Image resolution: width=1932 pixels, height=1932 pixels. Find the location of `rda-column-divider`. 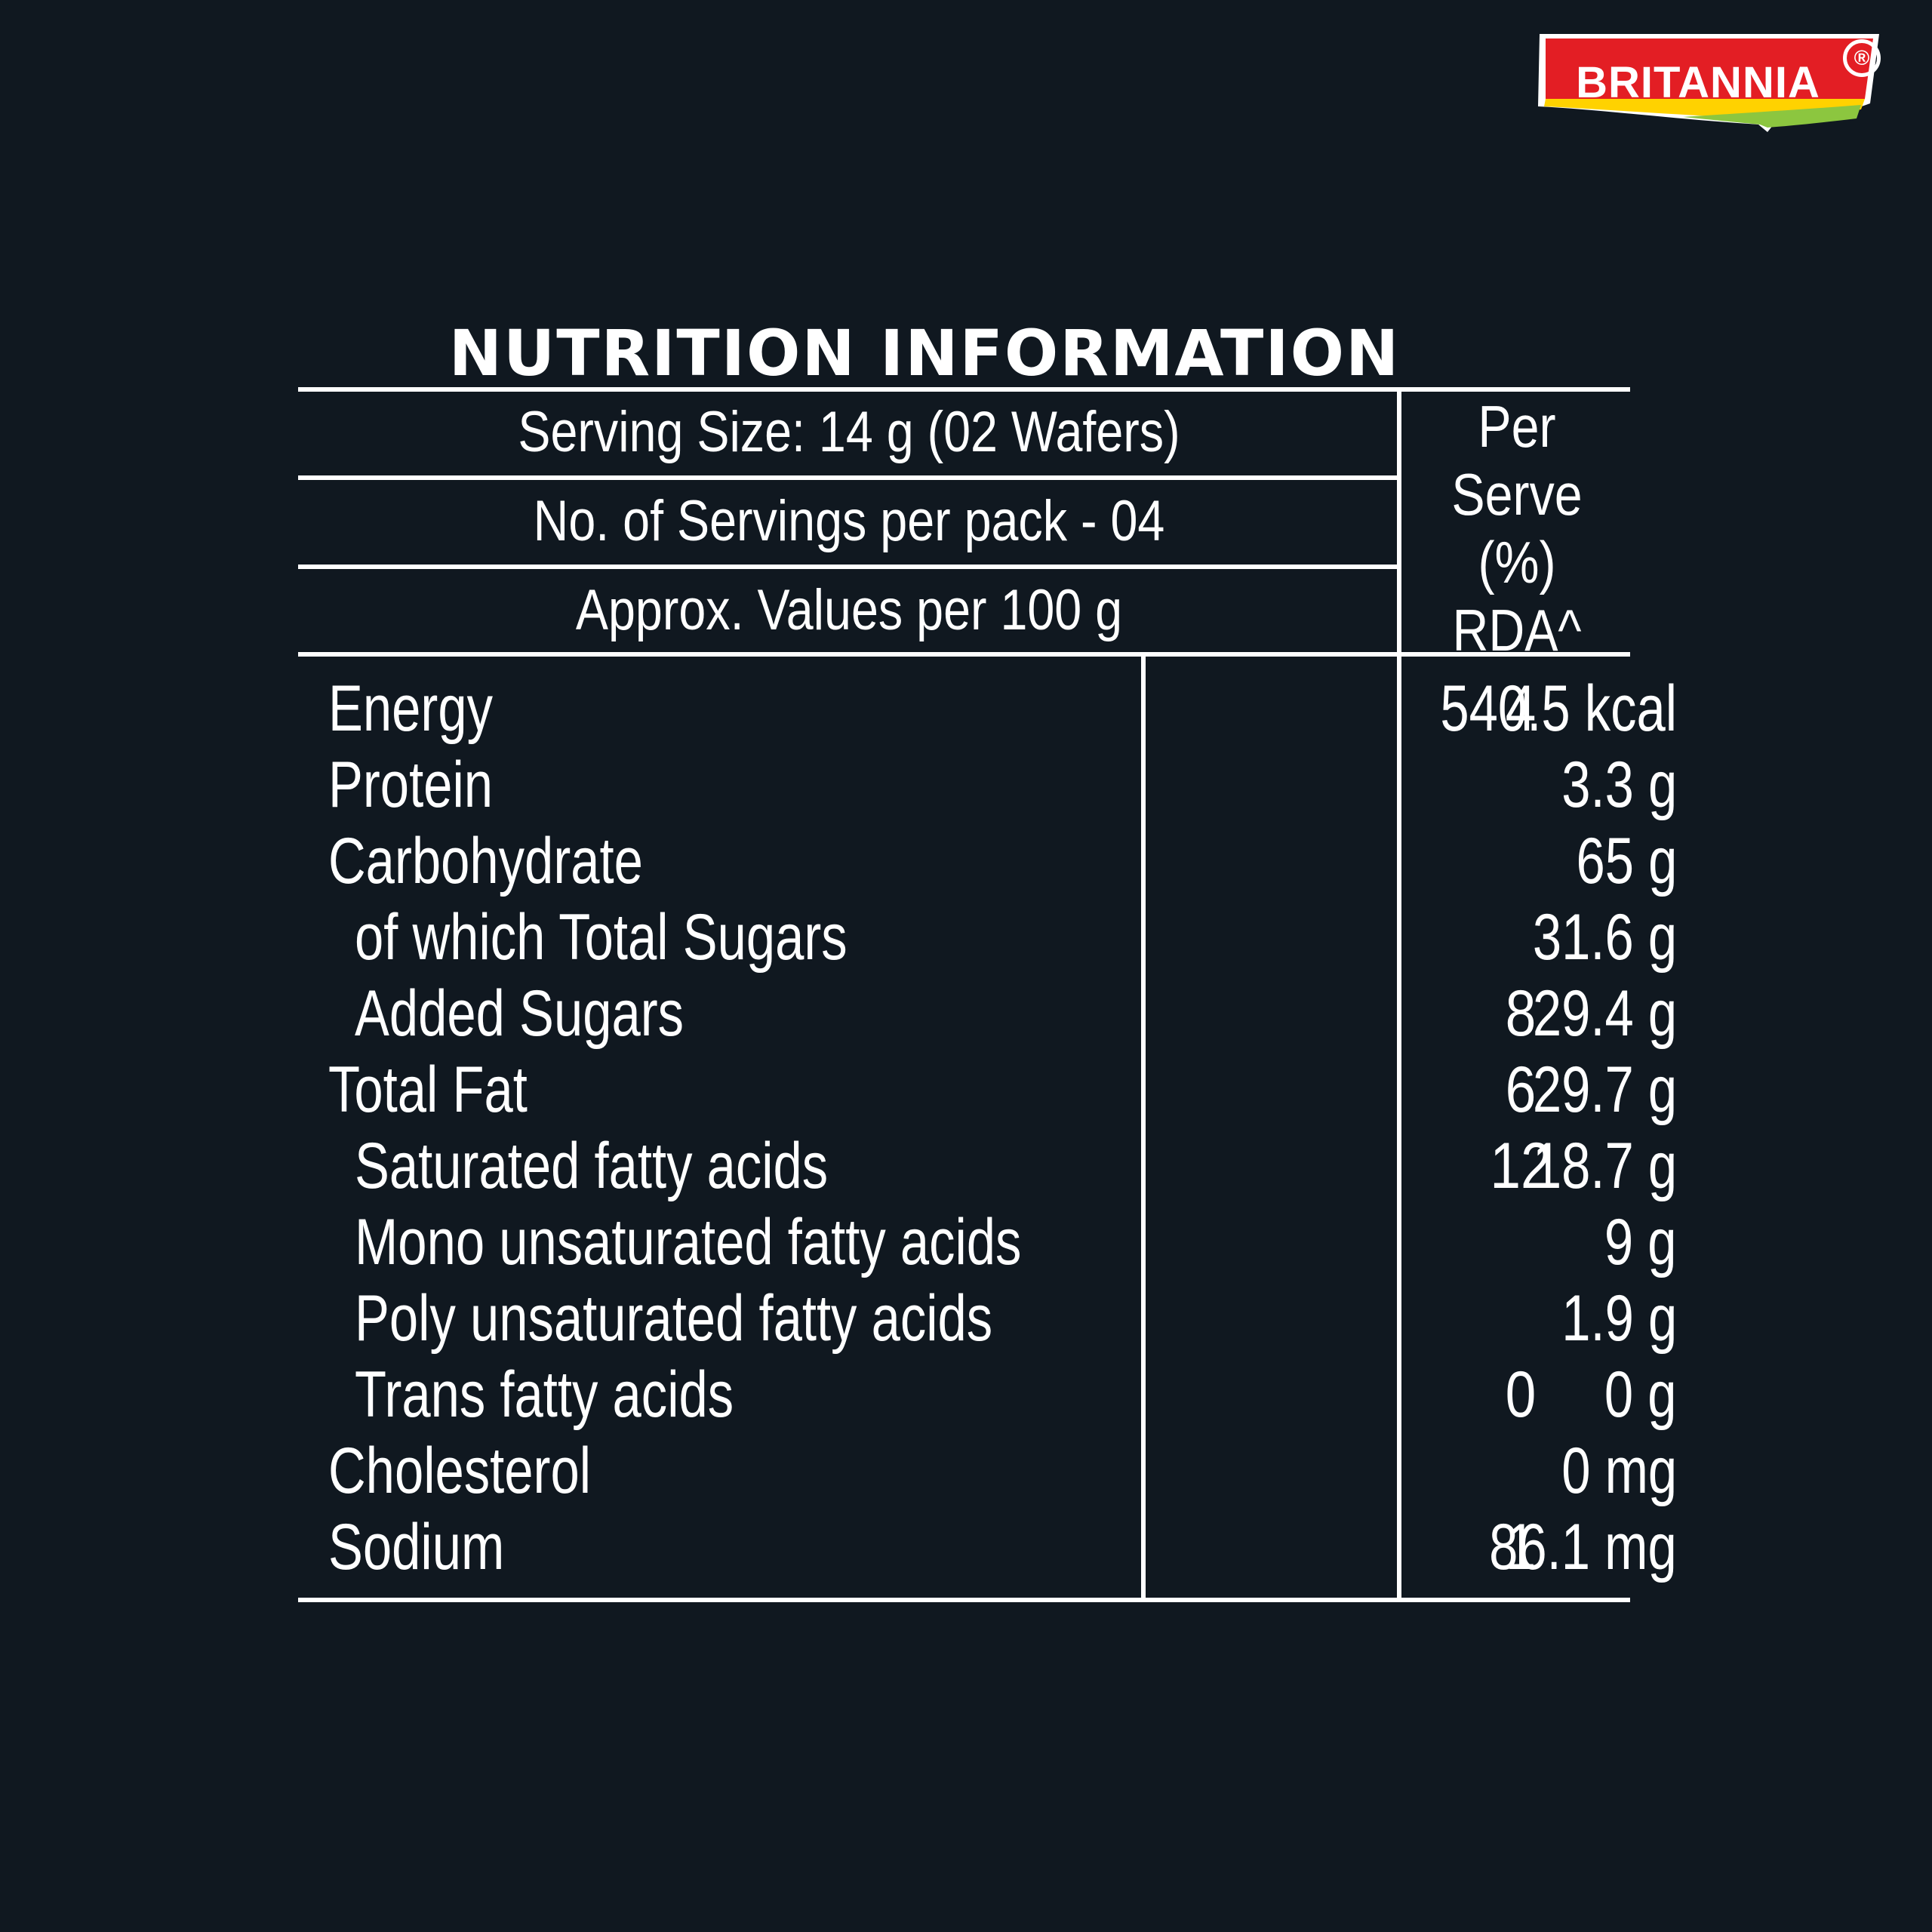

rda-column-divider is located at coordinates (1399, 994).